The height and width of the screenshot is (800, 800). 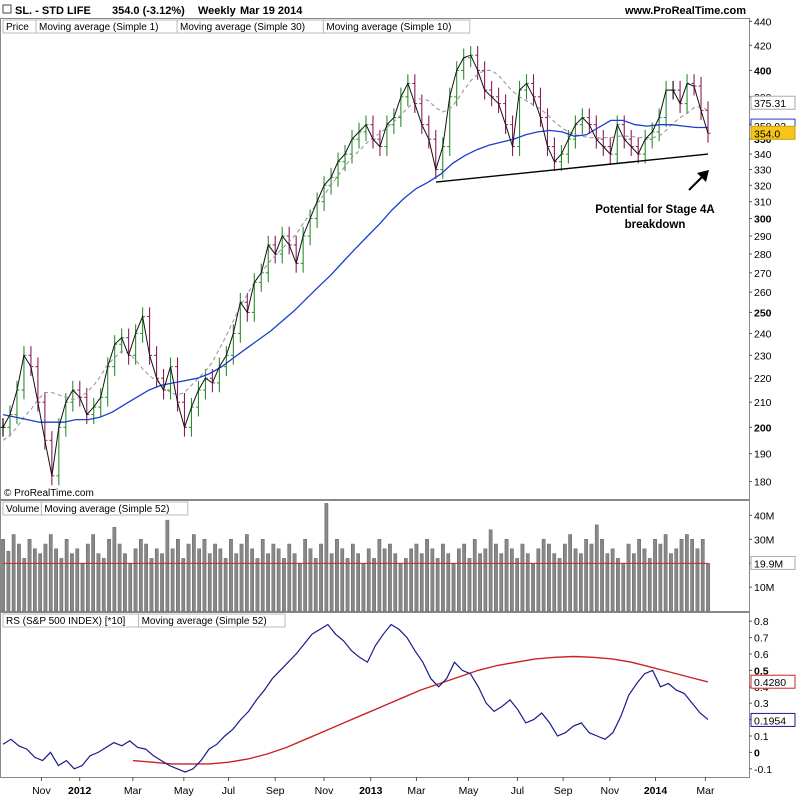 What do you see at coordinates (705, 791) in the screenshot?
I see `x-tick-label: Mar` at bounding box center [705, 791].